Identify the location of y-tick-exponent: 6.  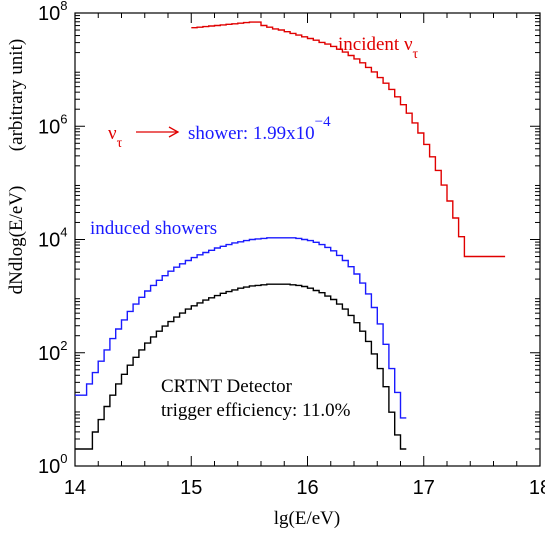
(63, 118).